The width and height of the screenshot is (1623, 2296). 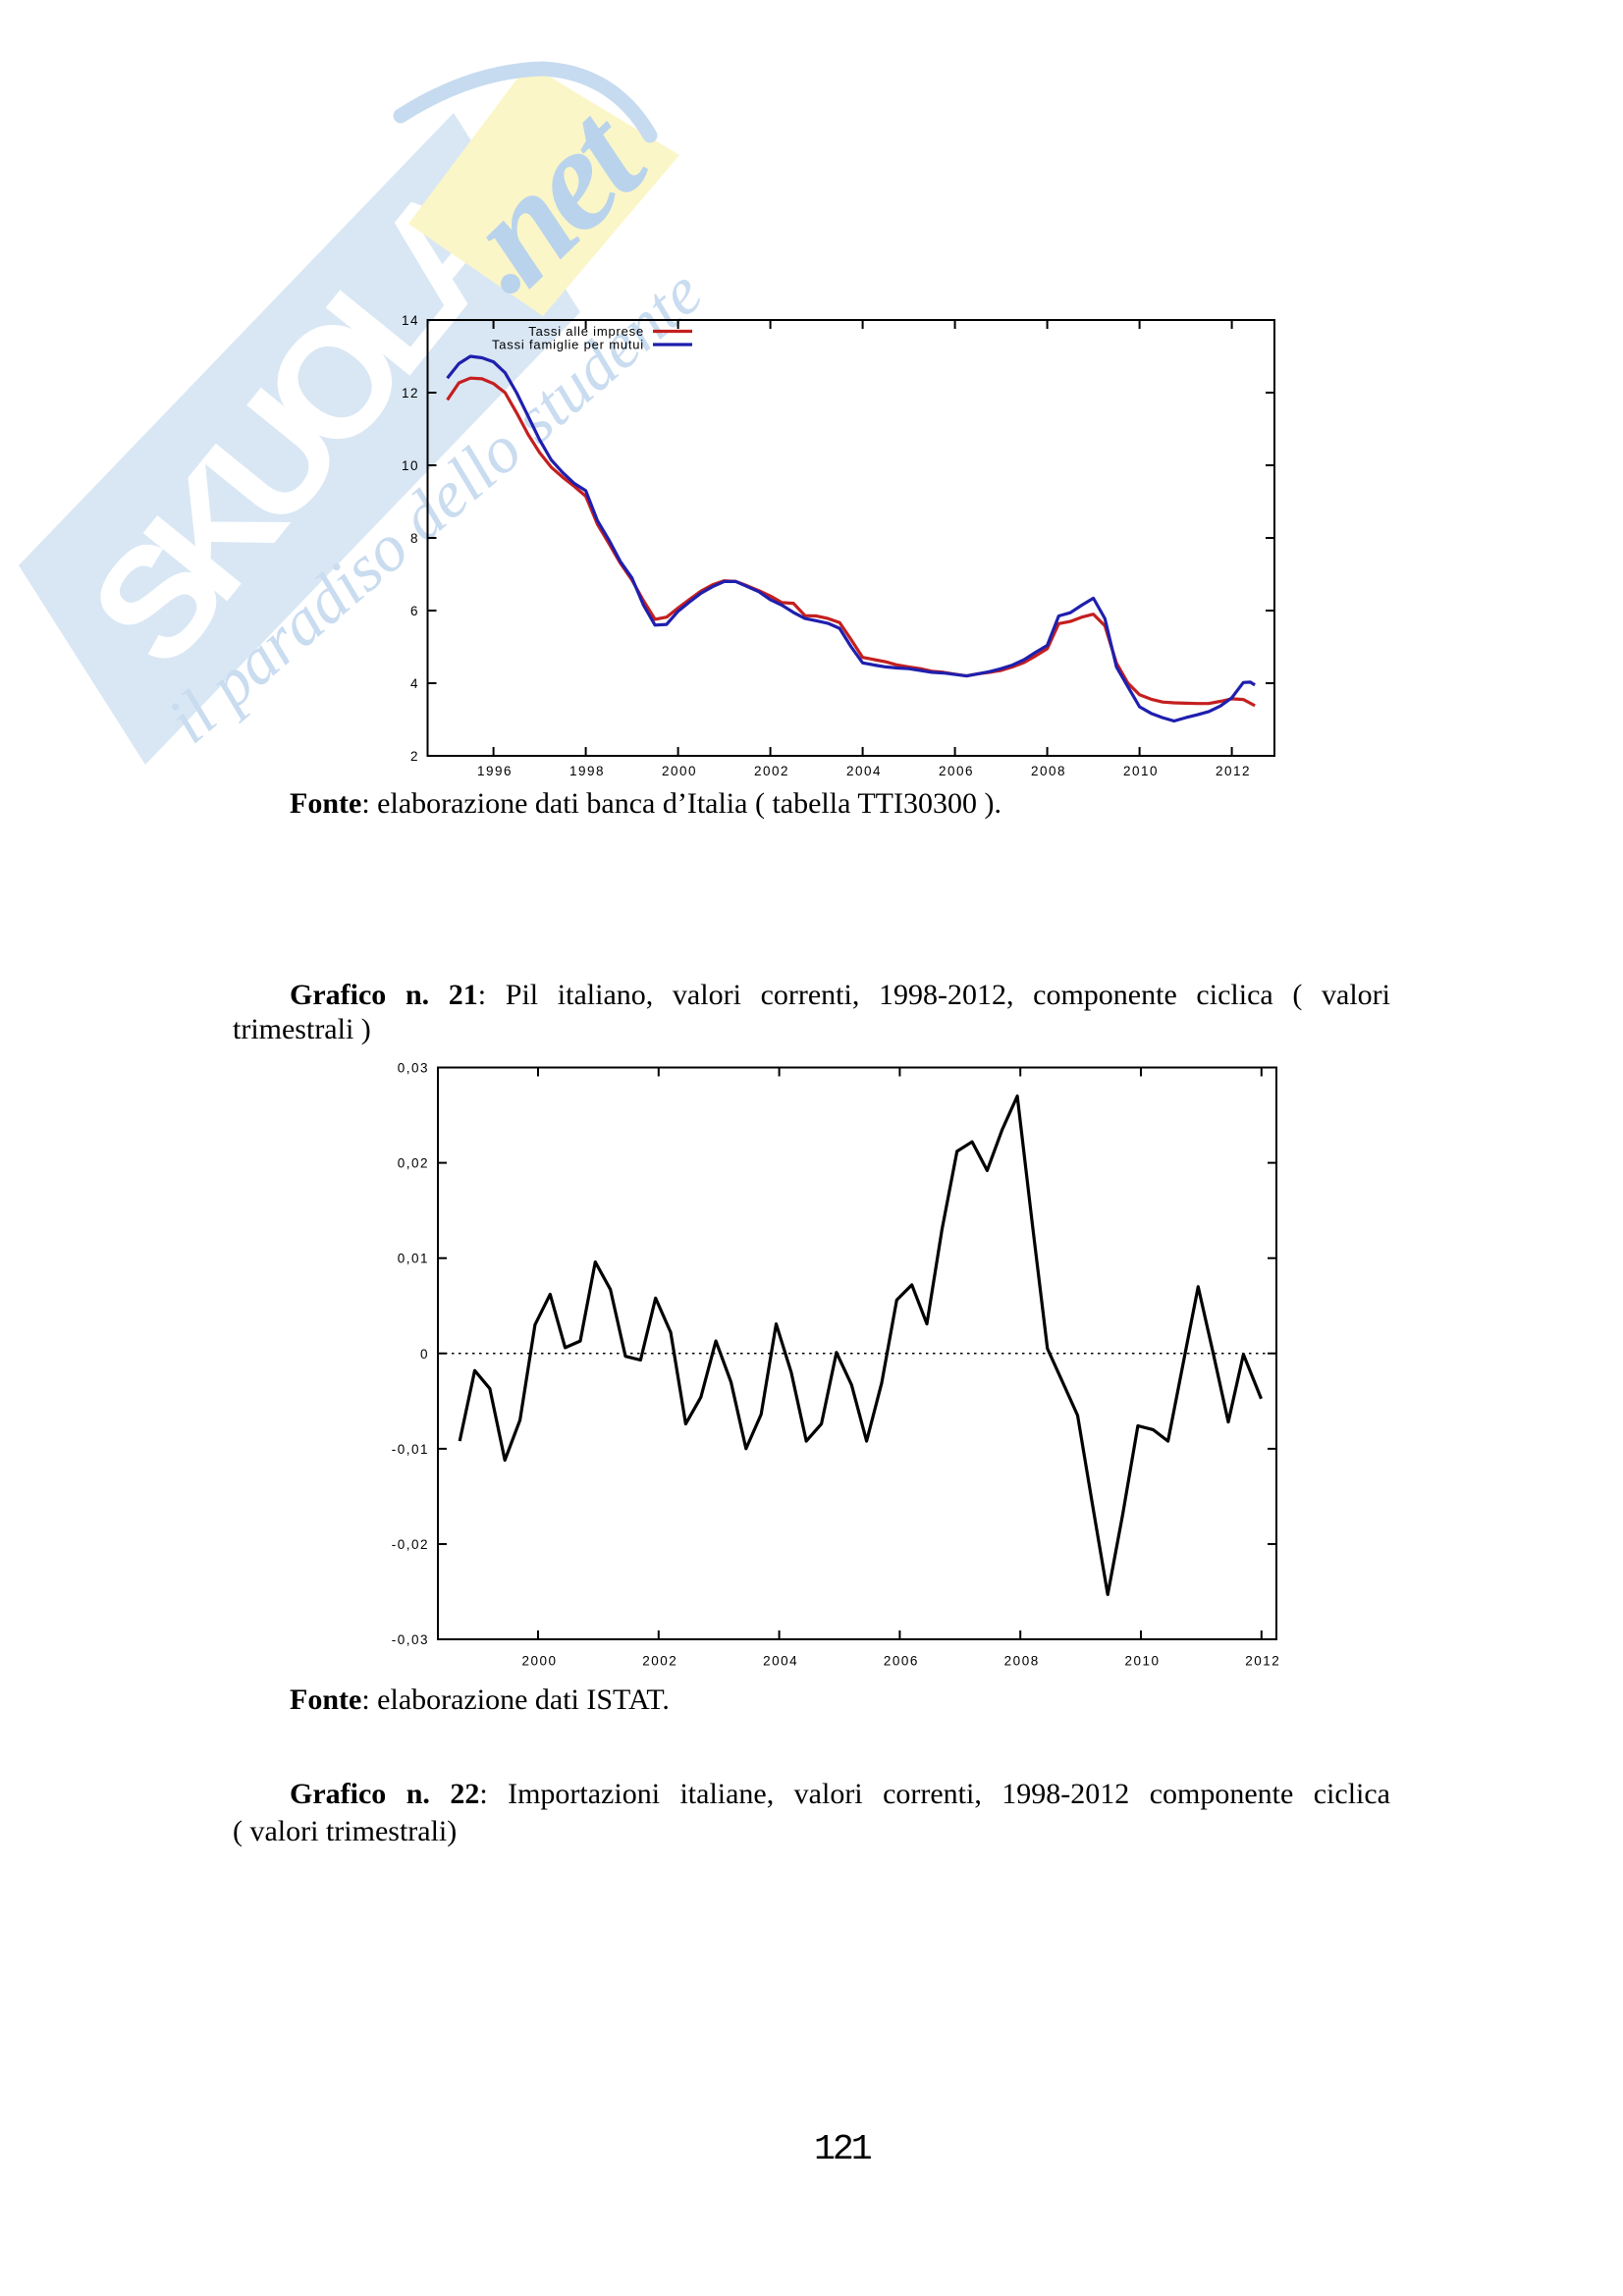 What do you see at coordinates (411, 1449) in the screenshot?
I see `svg-text: -0,01` at bounding box center [411, 1449].